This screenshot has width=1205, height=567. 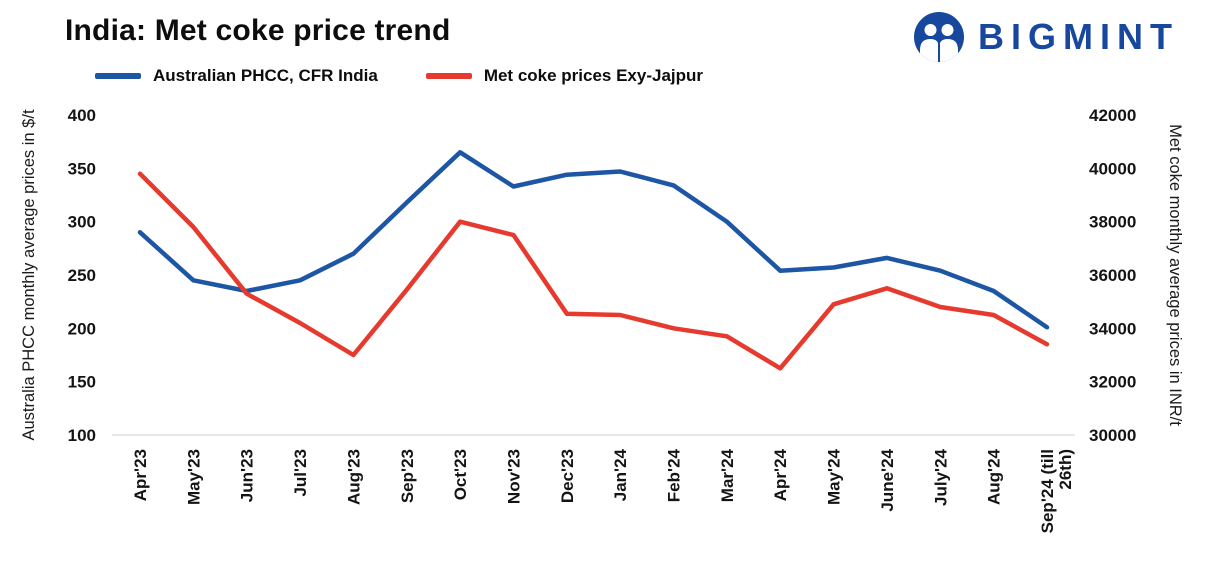 I want to click on y-axis-right-tick-label: 38000, so click(x=1112, y=222).